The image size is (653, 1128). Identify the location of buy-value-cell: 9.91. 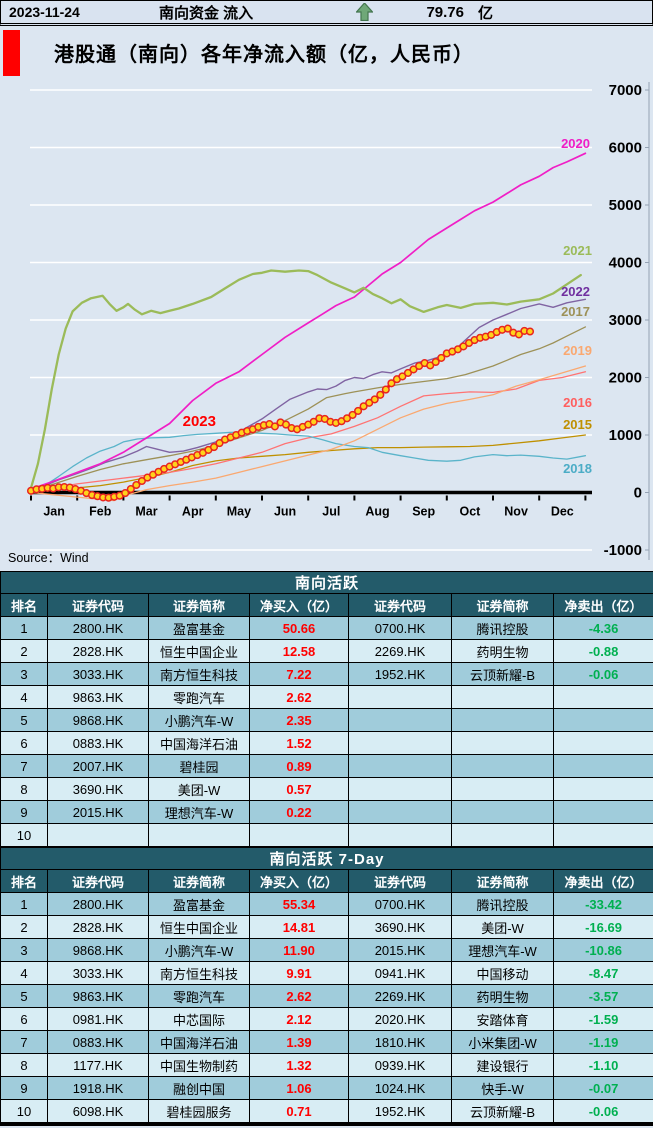
(299, 973).